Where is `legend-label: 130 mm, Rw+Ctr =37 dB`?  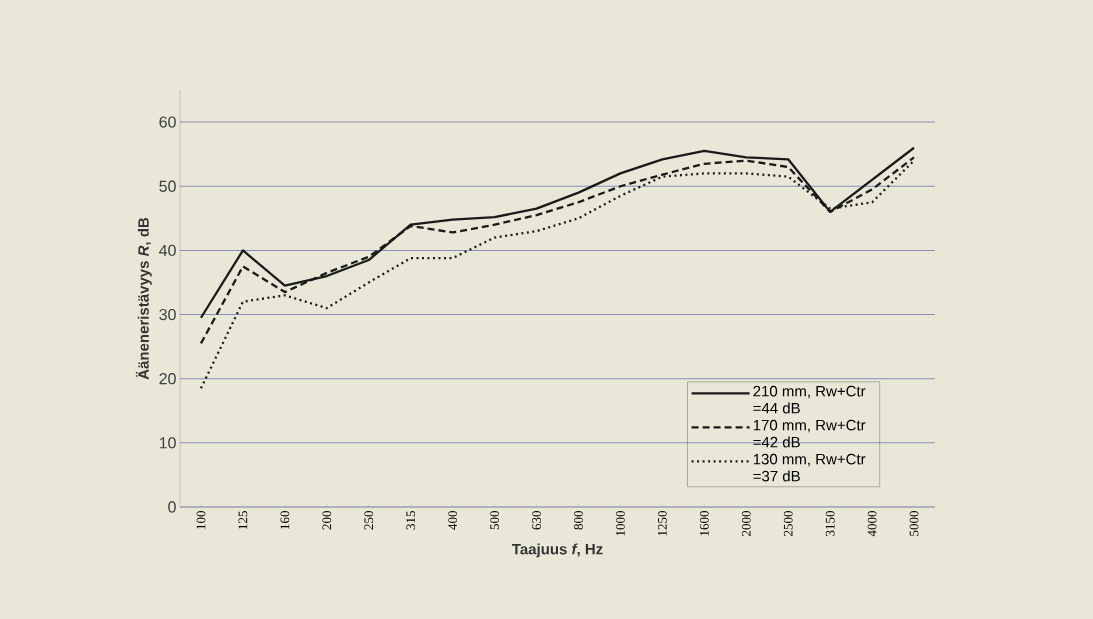 legend-label: 130 mm, Rw+Ctr =37 dB is located at coordinates (809, 467).